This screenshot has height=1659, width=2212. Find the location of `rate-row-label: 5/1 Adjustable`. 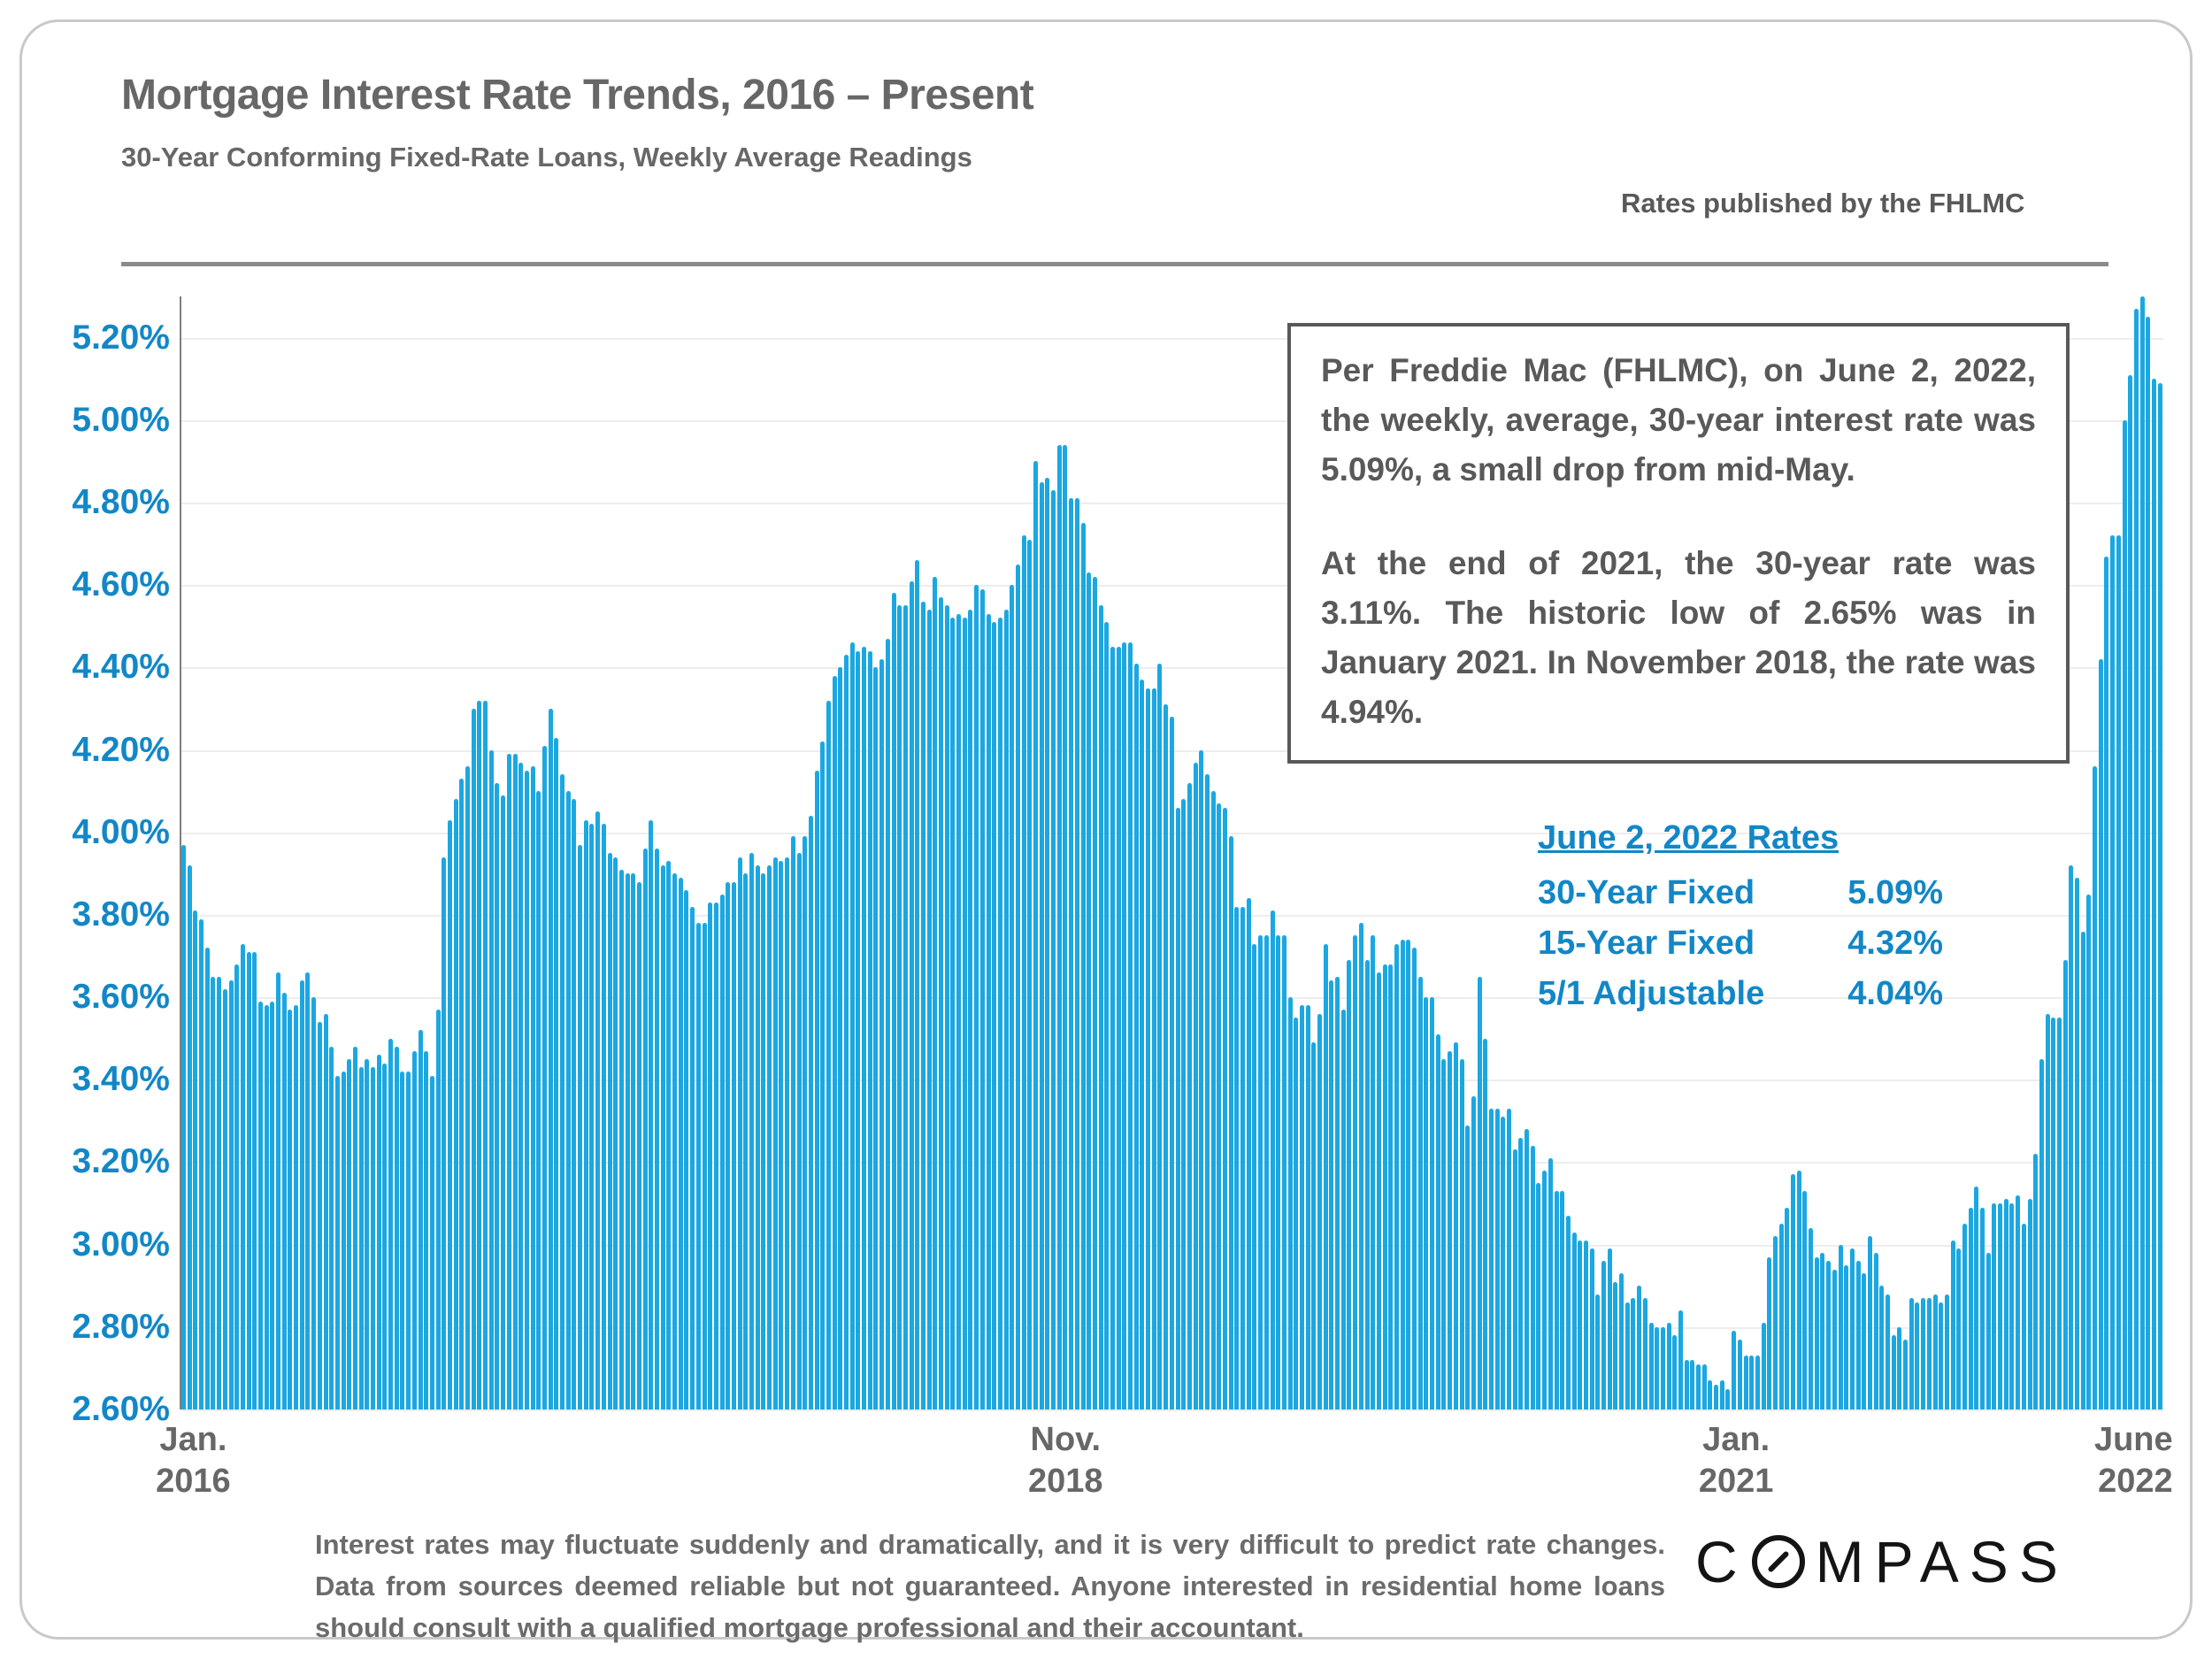

rate-row-label: 5/1 Adjustable is located at coordinates (1652, 994).